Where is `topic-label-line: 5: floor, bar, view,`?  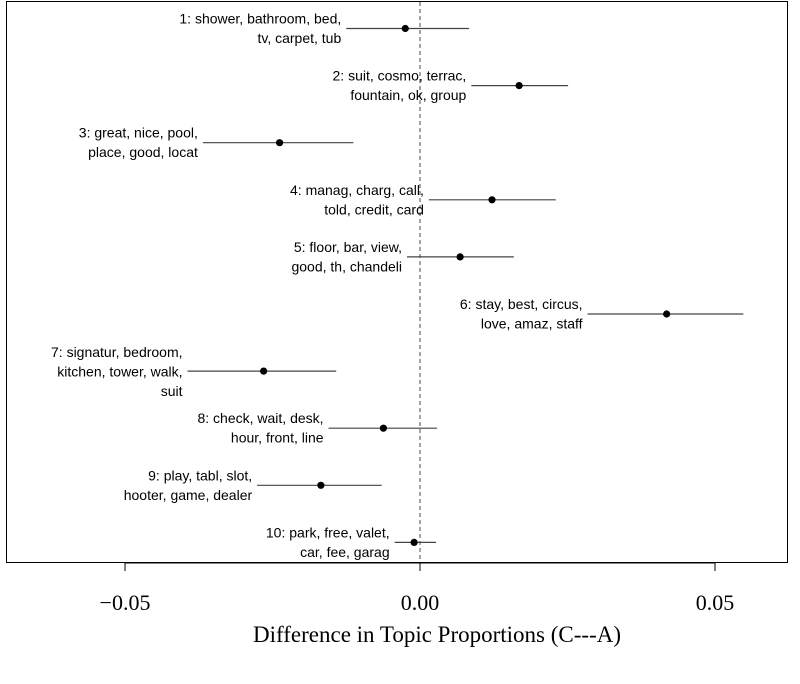
topic-label-line: 5: floor, bar, view, is located at coordinates (348, 247).